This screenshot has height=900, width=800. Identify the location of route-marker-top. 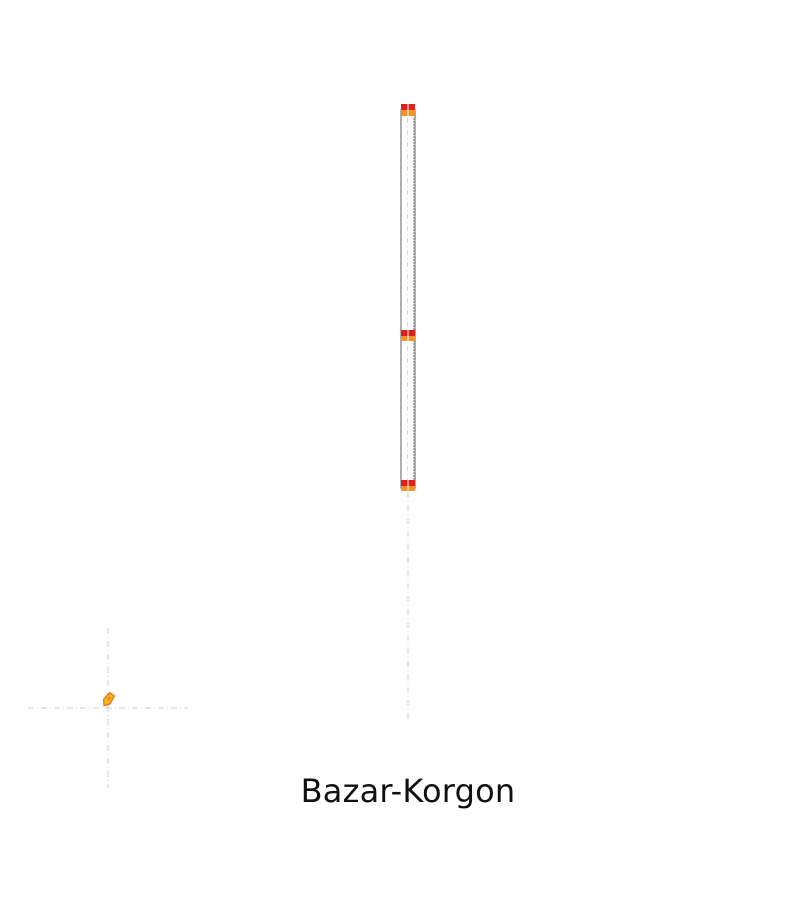
(408, 110).